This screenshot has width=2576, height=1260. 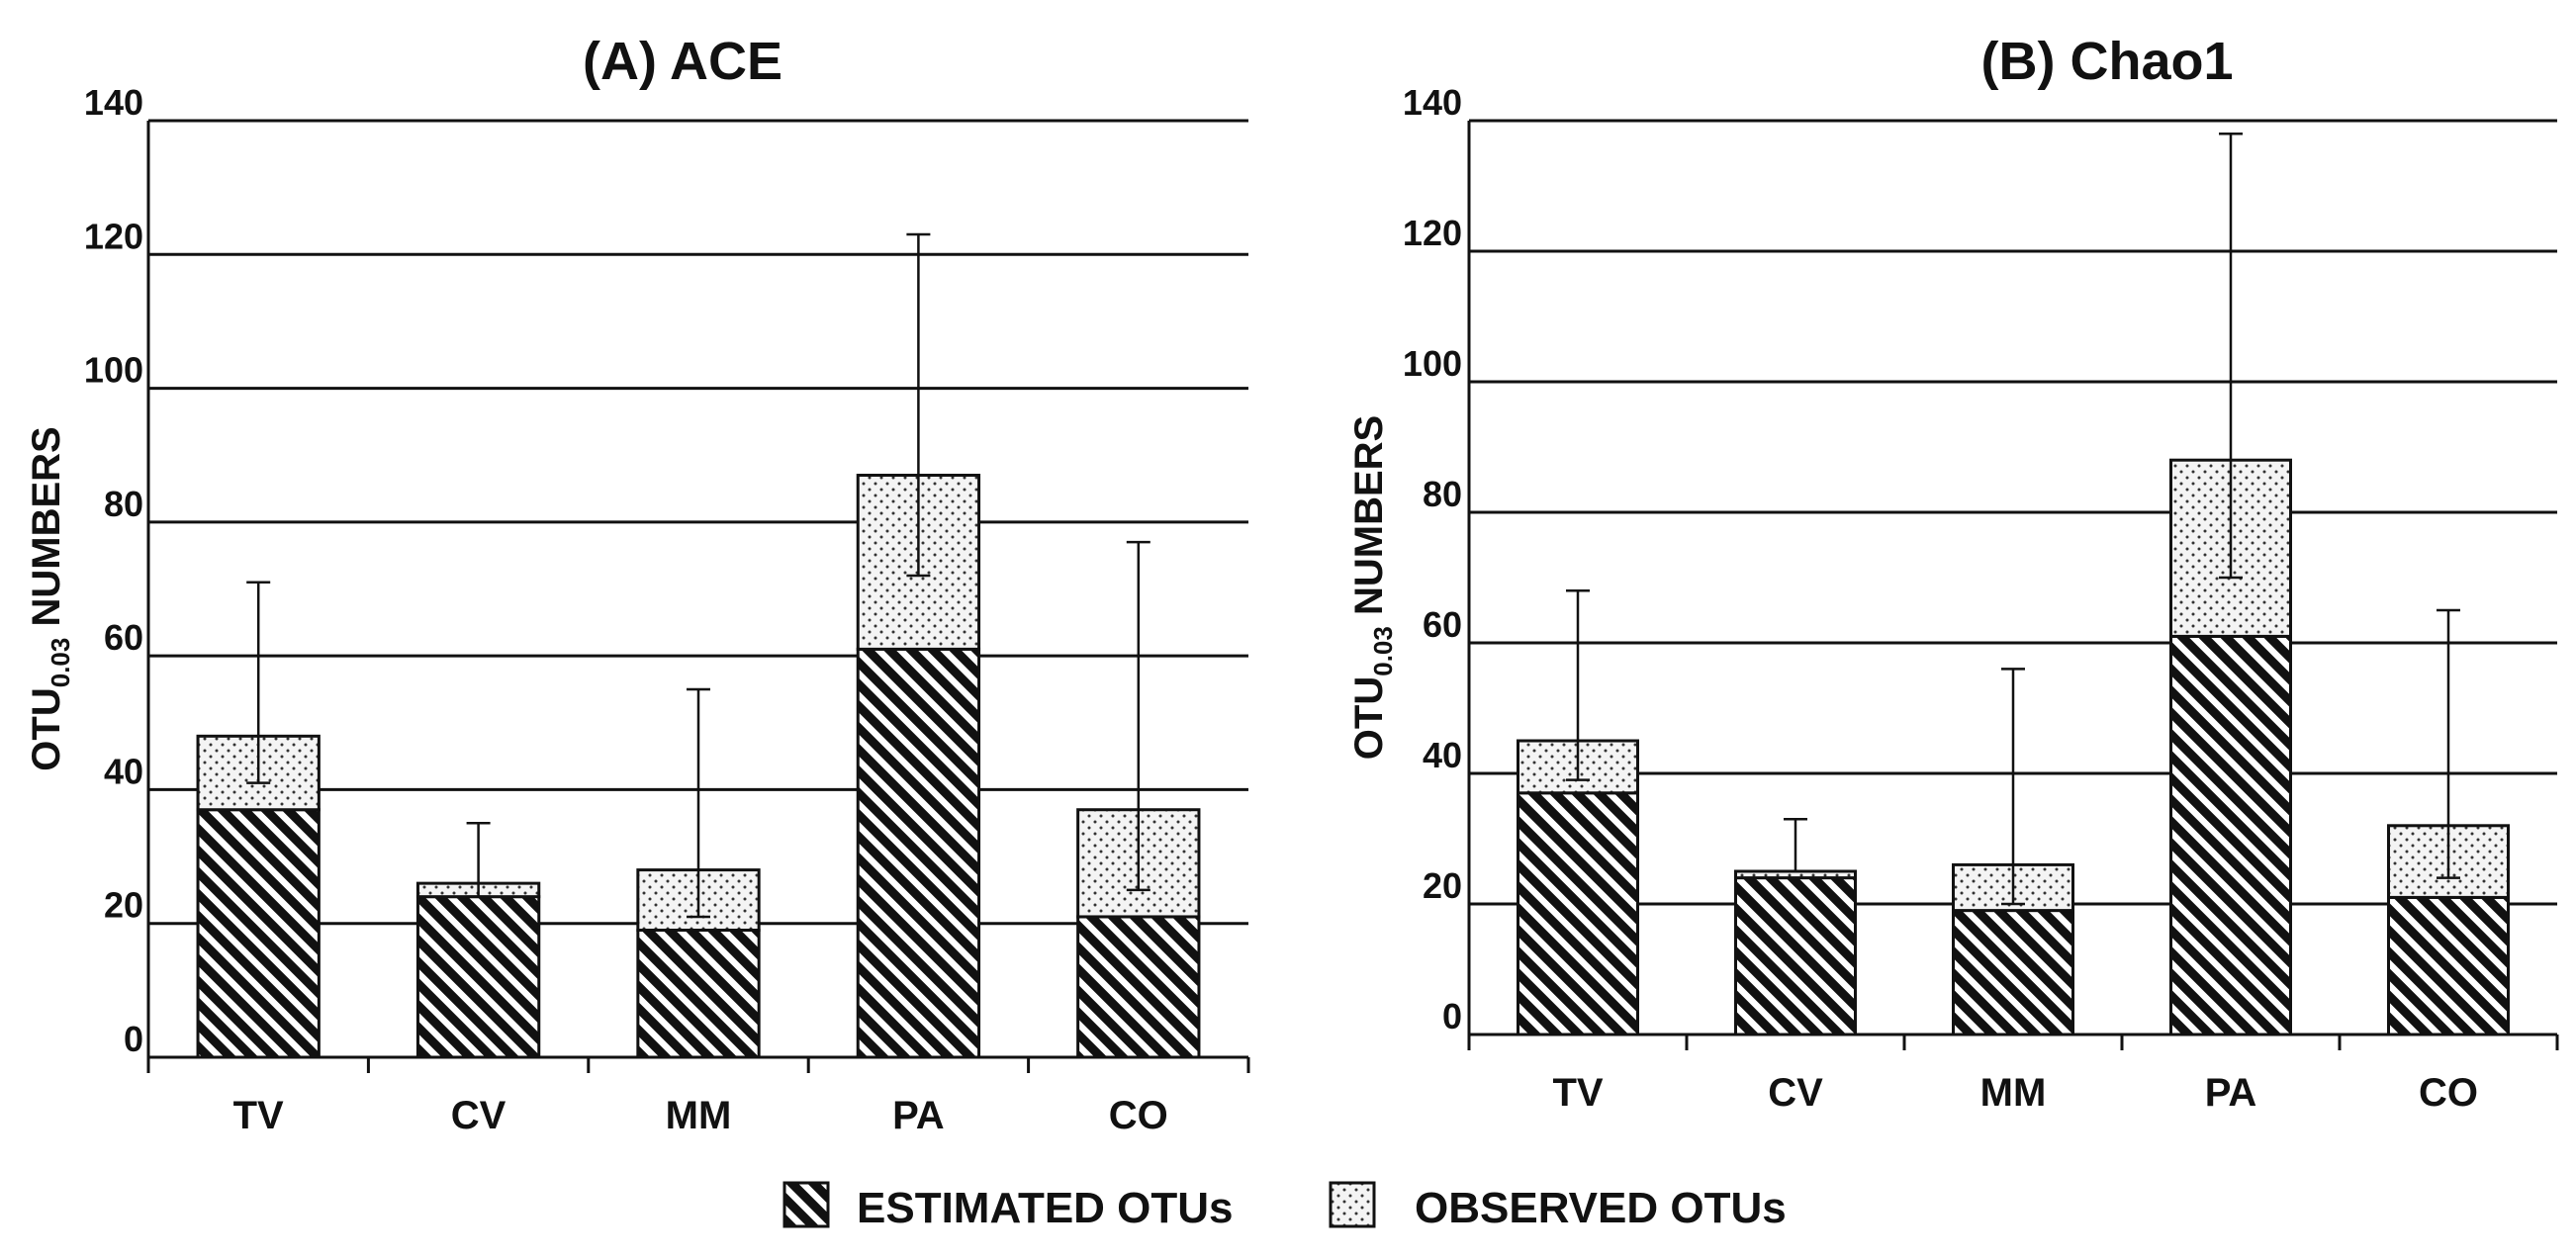 I want to click on legend: ESTIMATED OTUs OBSERVED OTUs, so click(x=1285, y=1206).